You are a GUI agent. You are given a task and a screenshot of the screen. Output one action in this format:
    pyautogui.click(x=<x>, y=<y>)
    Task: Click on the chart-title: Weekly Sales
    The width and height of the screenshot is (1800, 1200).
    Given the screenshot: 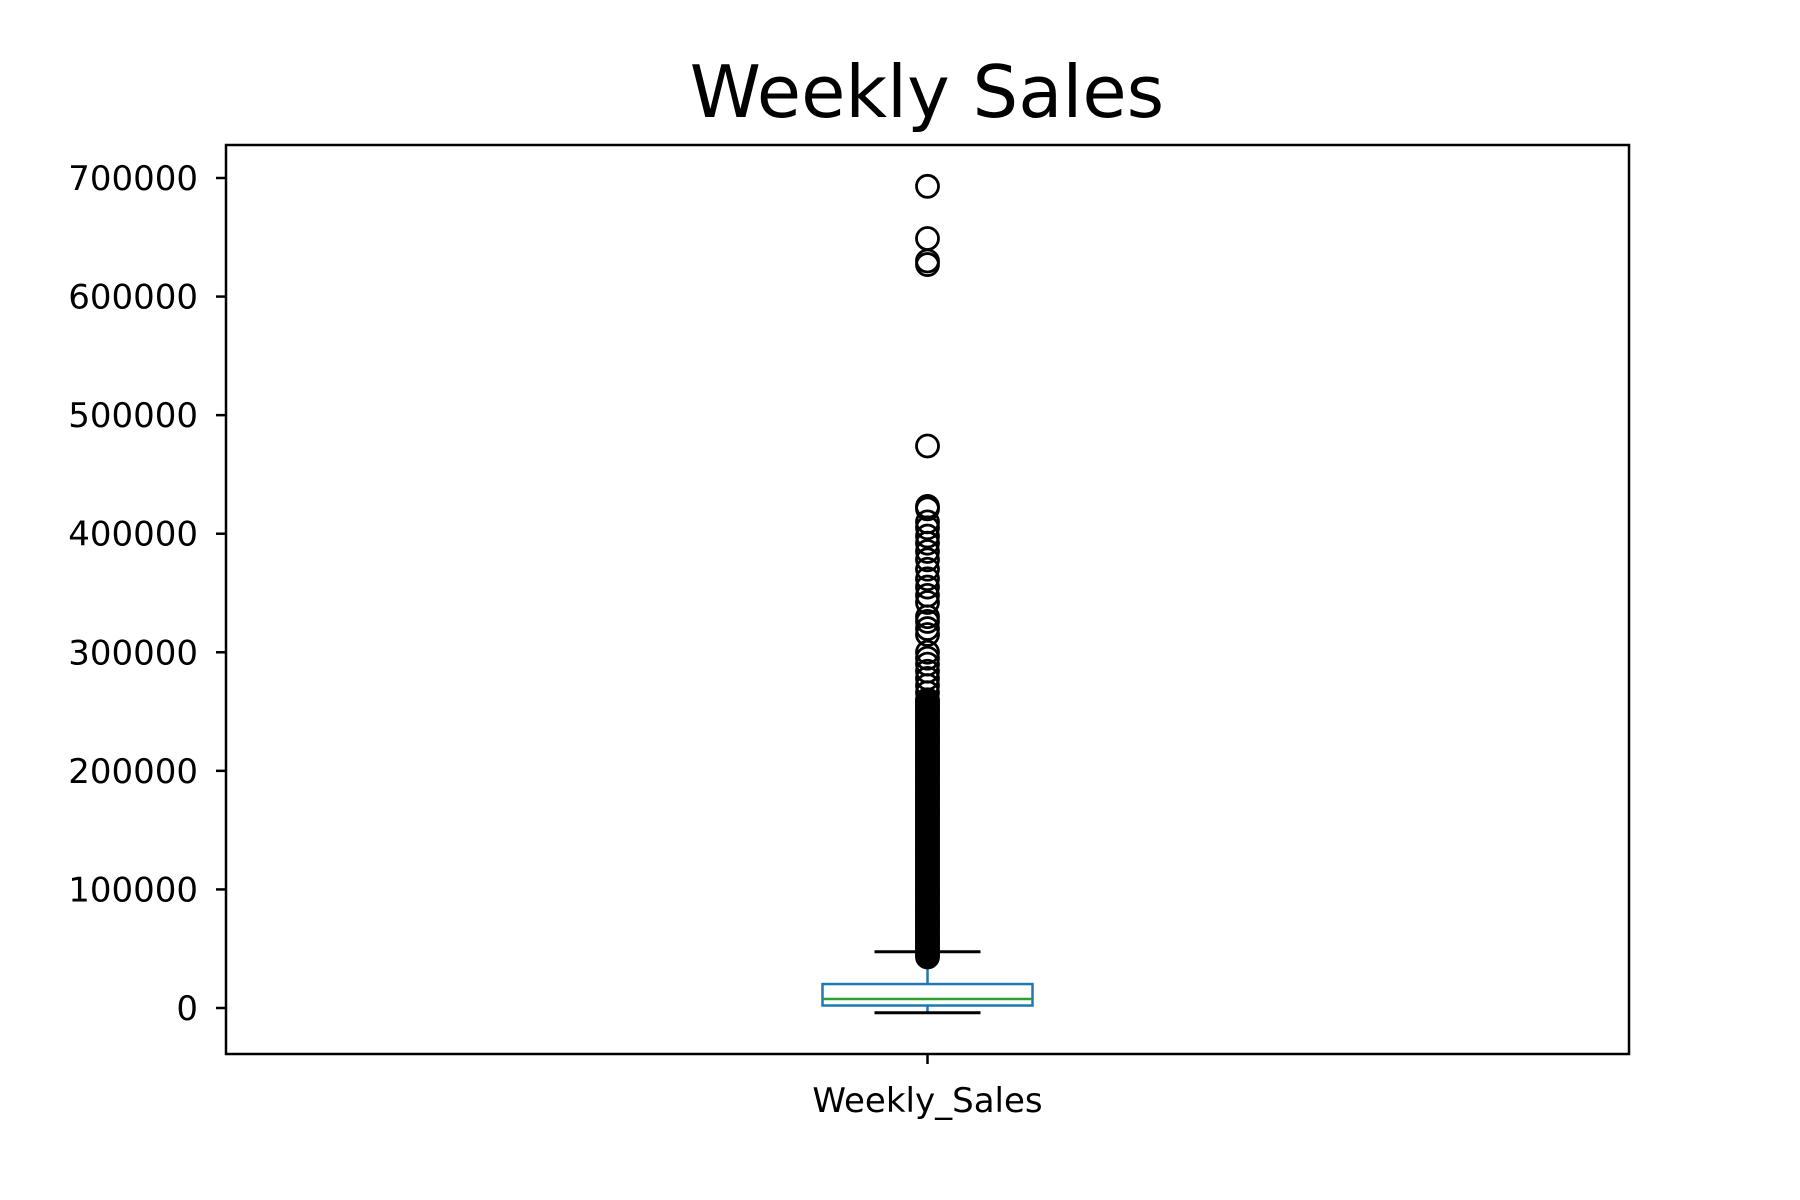 What is the action you would take?
    pyautogui.click(x=927, y=92)
    